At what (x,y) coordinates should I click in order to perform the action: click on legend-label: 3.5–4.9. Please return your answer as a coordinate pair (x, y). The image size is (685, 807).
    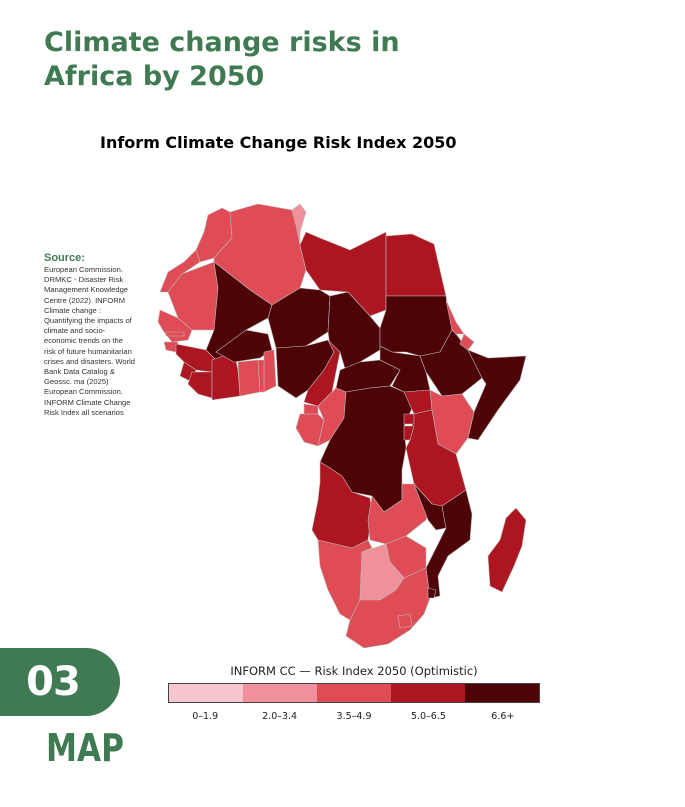
    Looking at the image, I should click on (354, 716).